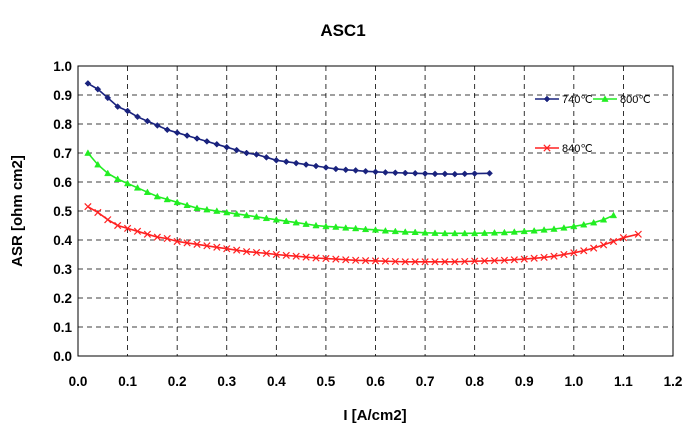  What do you see at coordinates (623, 381) in the screenshot?
I see `x-tick-label: 1.1` at bounding box center [623, 381].